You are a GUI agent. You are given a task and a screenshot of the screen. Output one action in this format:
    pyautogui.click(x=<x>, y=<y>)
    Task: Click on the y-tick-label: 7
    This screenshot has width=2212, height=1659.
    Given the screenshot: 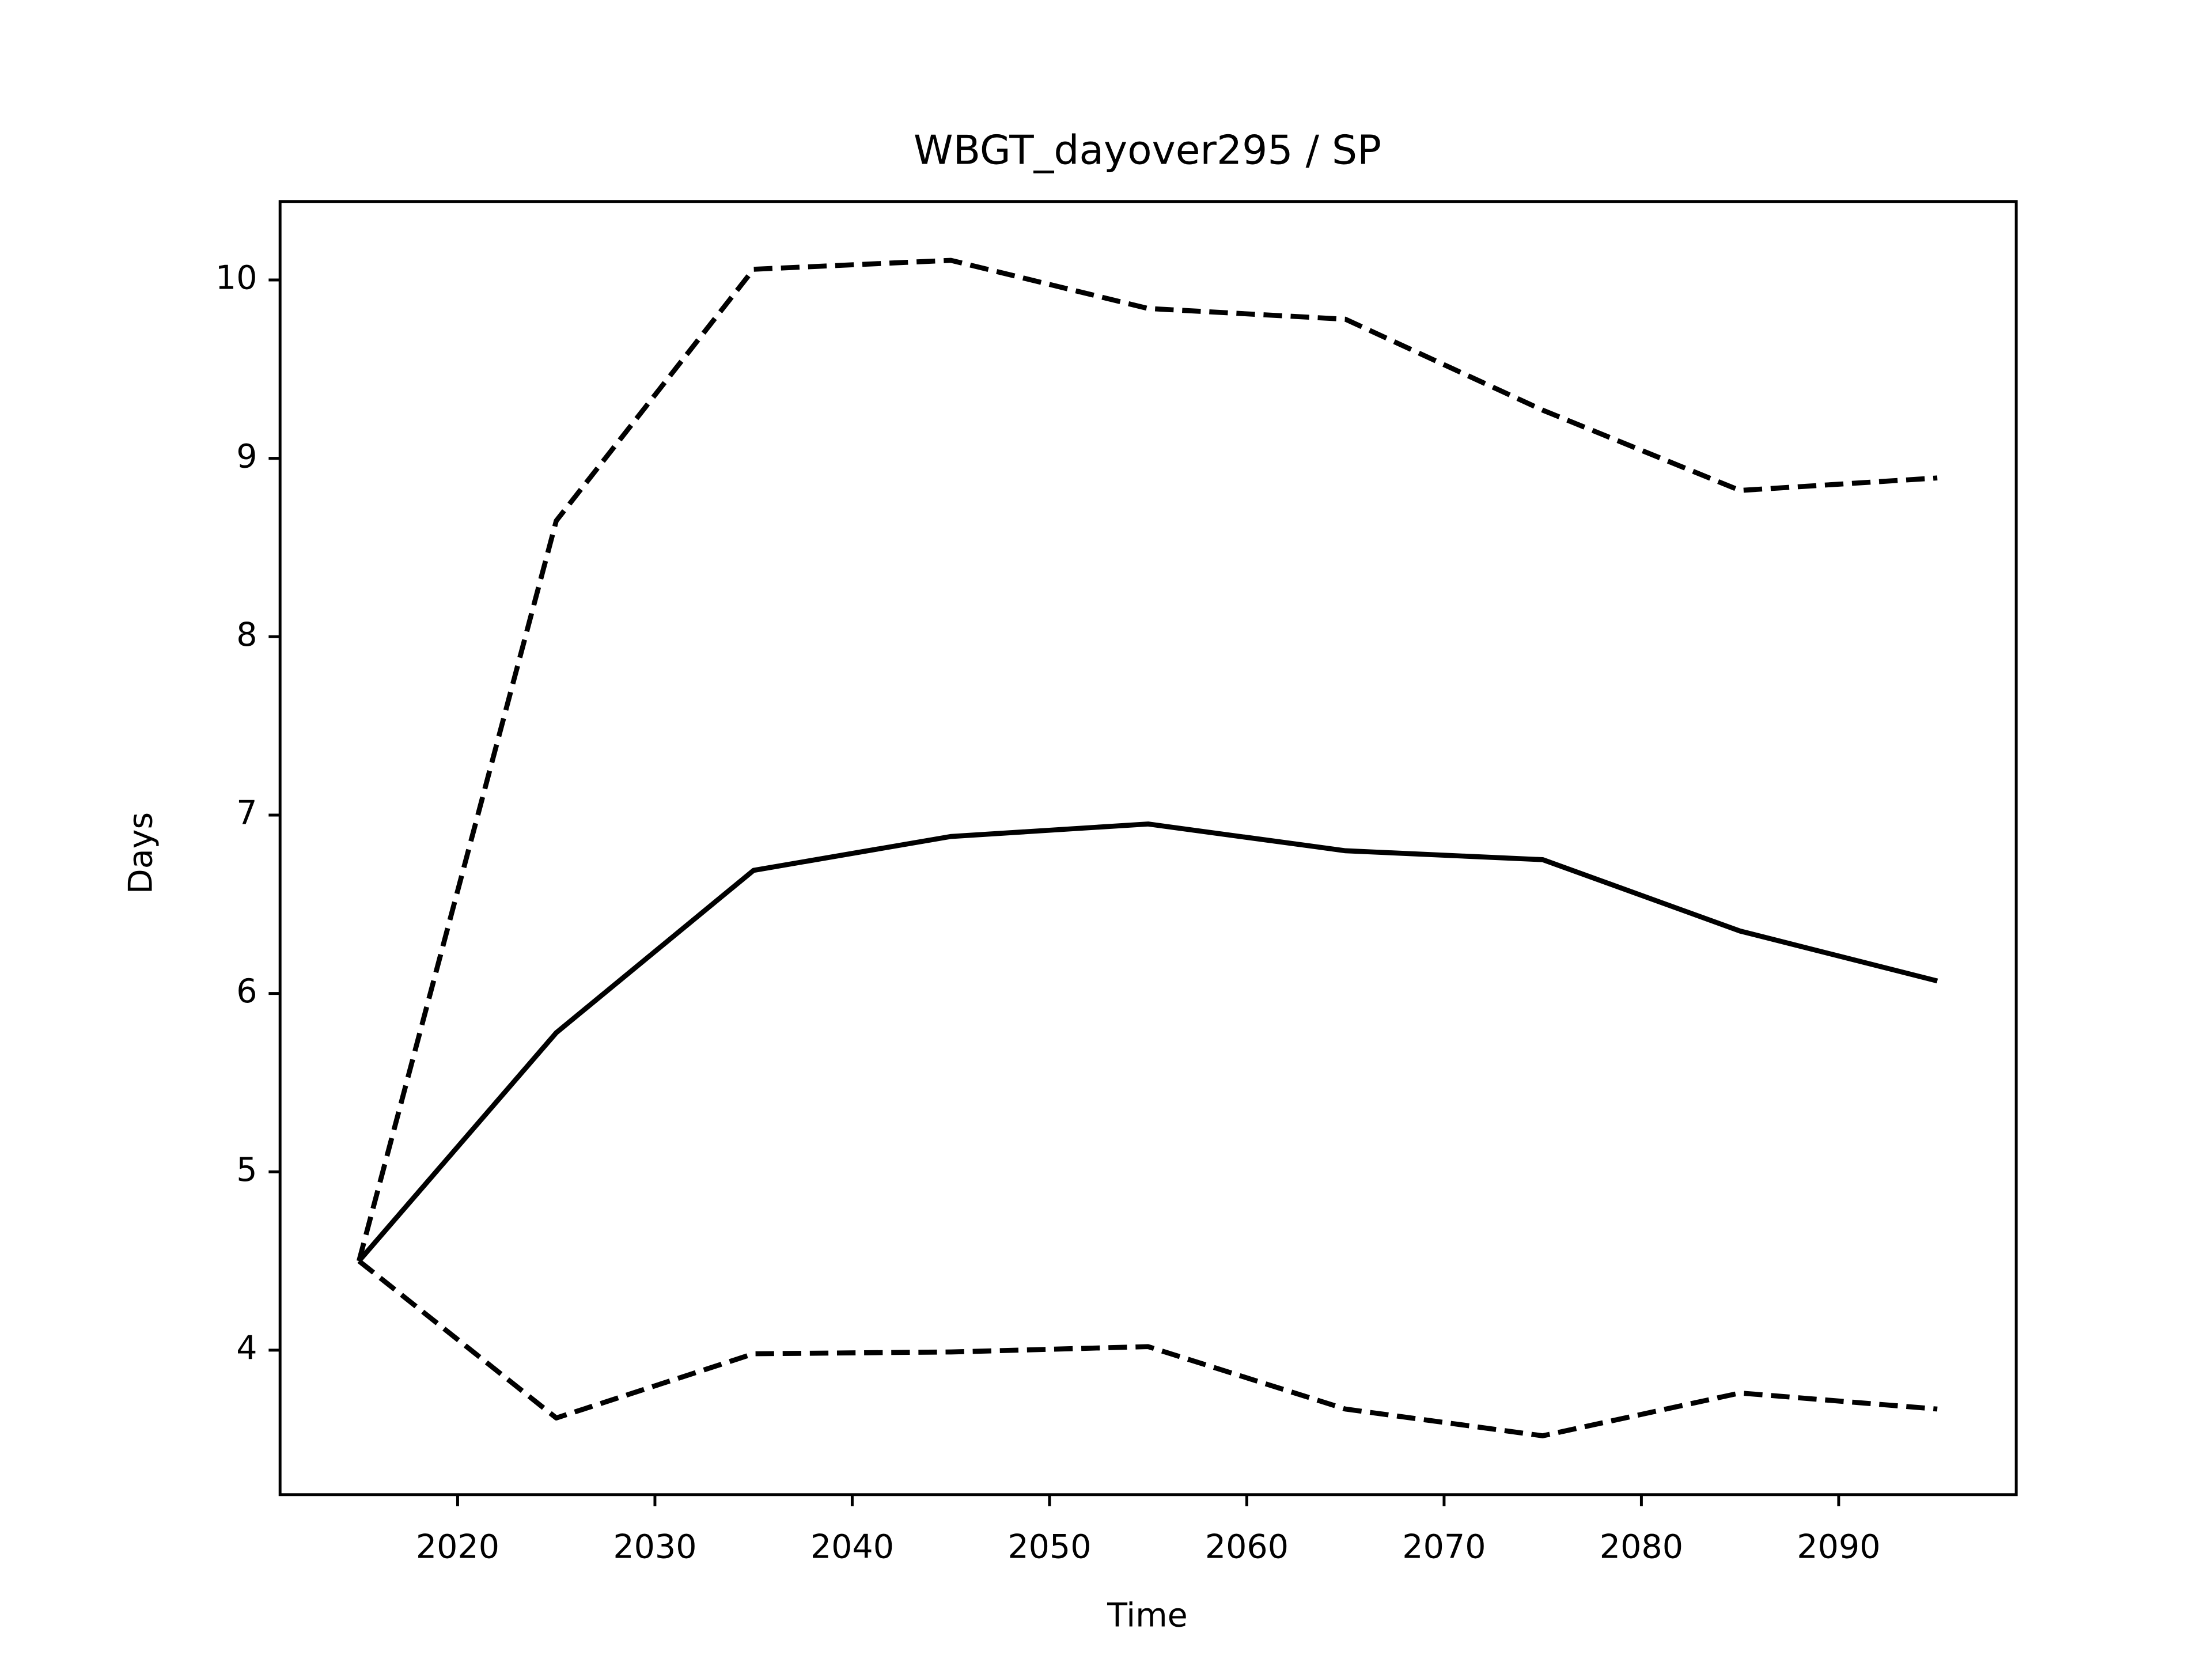 What is the action you would take?
    pyautogui.click(x=246, y=813)
    